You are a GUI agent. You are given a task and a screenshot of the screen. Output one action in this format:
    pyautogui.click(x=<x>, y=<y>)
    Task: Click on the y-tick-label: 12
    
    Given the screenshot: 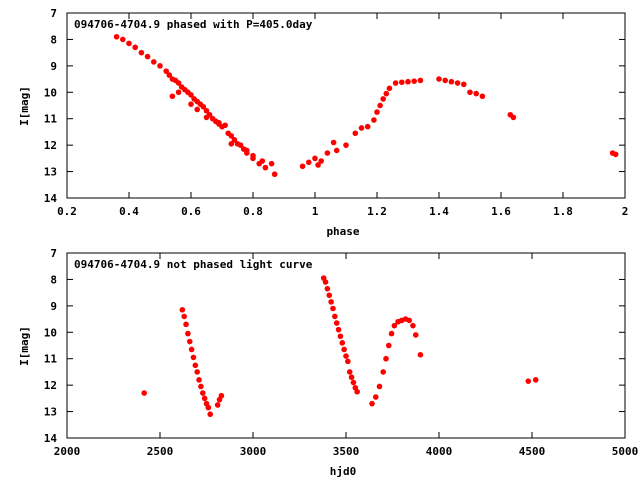 What is the action you would take?
    pyautogui.click(x=50, y=145)
    